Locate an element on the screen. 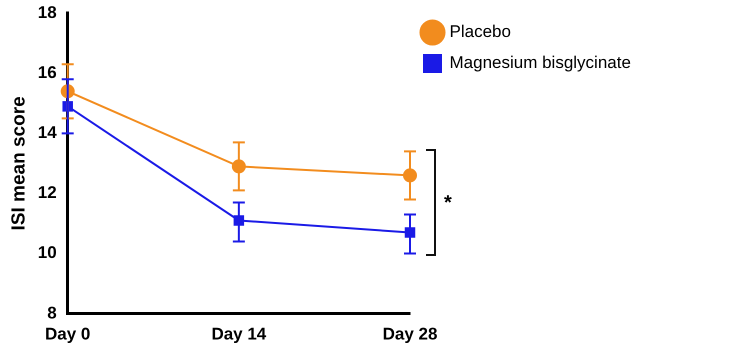 The image size is (750, 352). y-tick-label: 18 is located at coordinates (47, 12).